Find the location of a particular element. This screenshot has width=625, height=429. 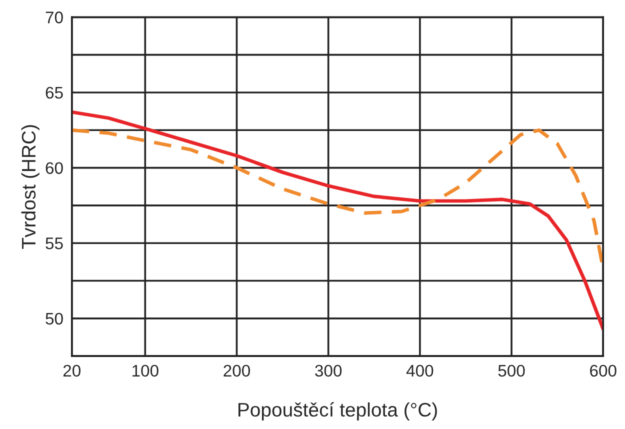

x-axis-title: Popouštěcí teplota (°C) is located at coordinates (337, 411).